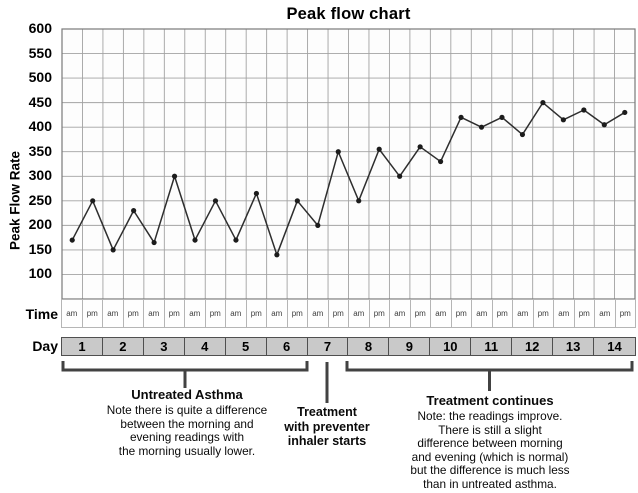 The image size is (638, 493). What do you see at coordinates (123, 346) in the screenshot?
I see `day-cell: 2` at bounding box center [123, 346].